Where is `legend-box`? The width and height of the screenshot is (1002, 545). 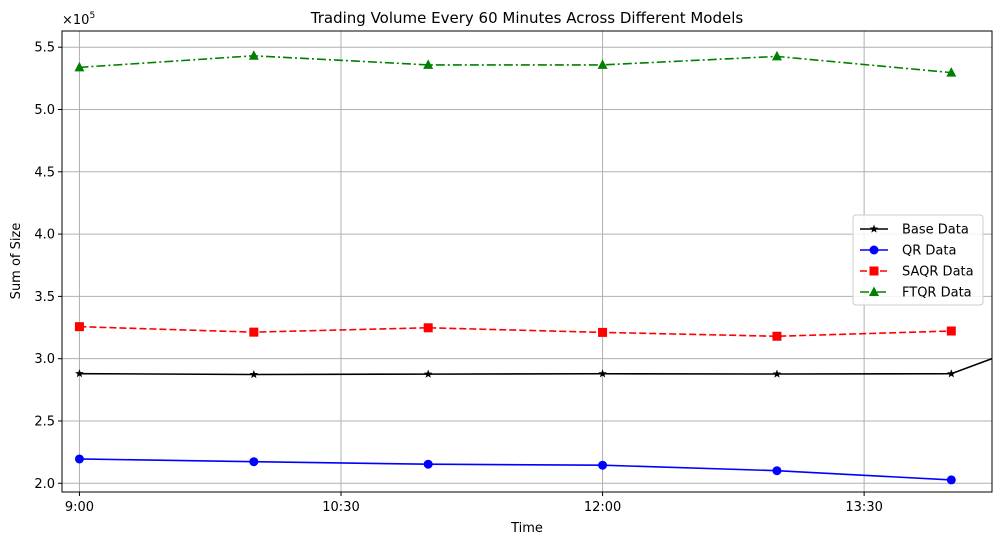
legend-box is located at coordinates (918, 260).